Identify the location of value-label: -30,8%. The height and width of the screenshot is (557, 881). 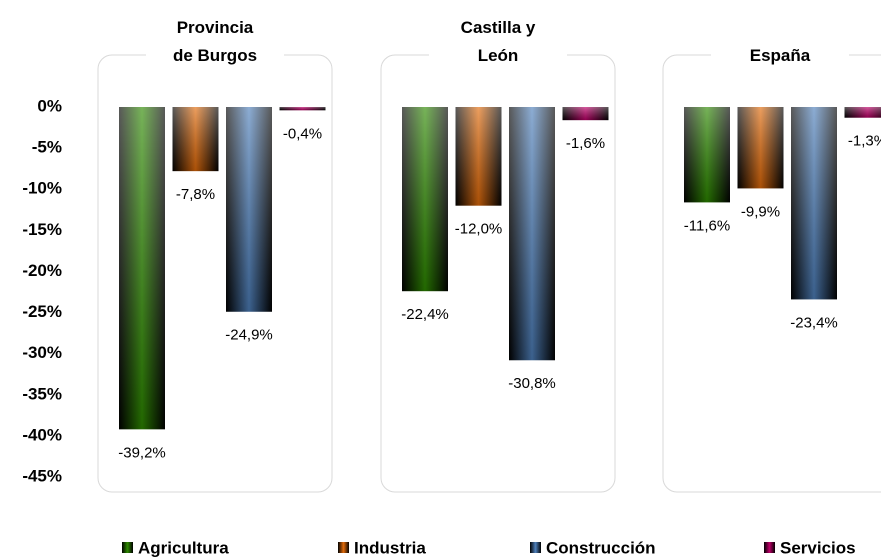
(532, 383).